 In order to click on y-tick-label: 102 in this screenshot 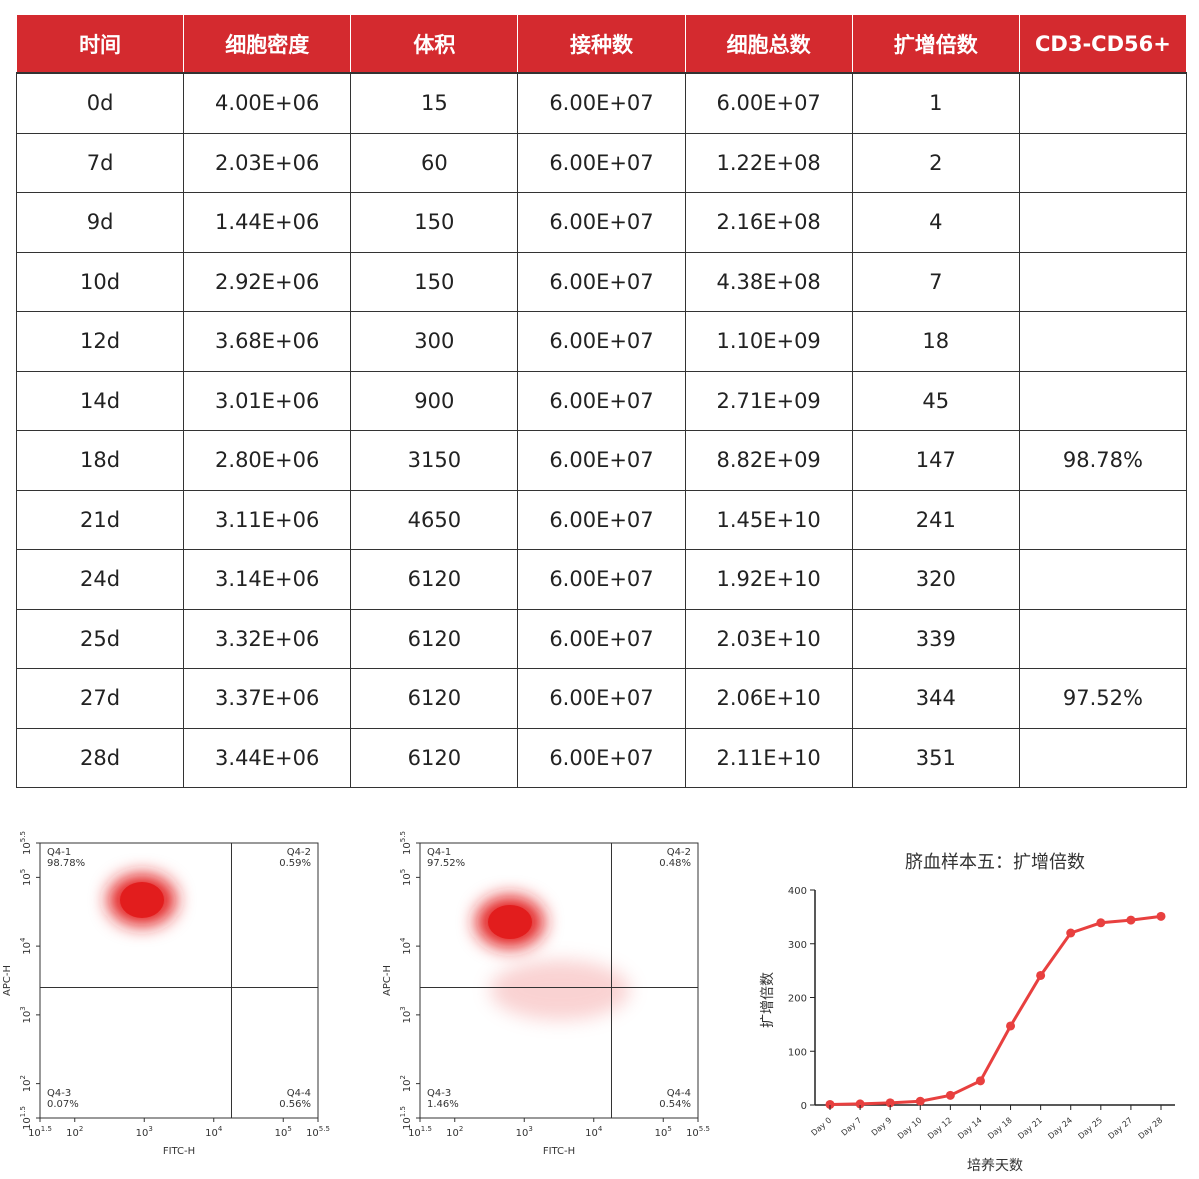, I will do `click(26, 1083)`.